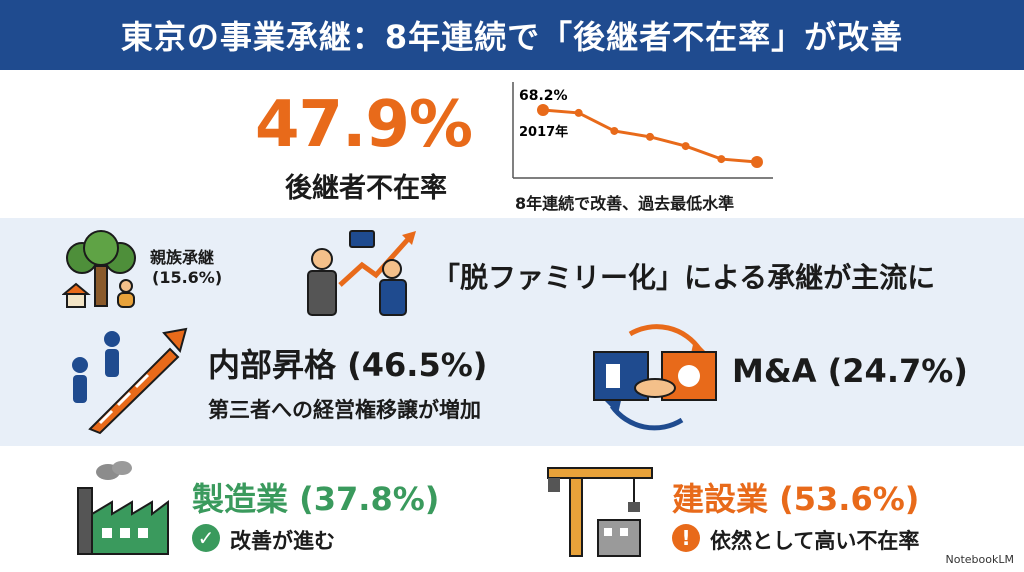 Image resolution: width=1024 pixels, height=572 pixels. What do you see at coordinates (543, 96) in the screenshot?
I see `chart-annotation-value: 68.2%` at bounding box center [543, 96].